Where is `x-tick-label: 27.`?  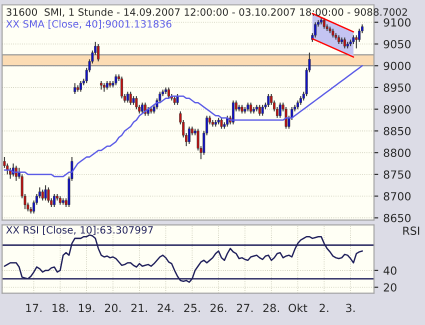 x-tick-label: 27. is located at coordinates (244, 308).